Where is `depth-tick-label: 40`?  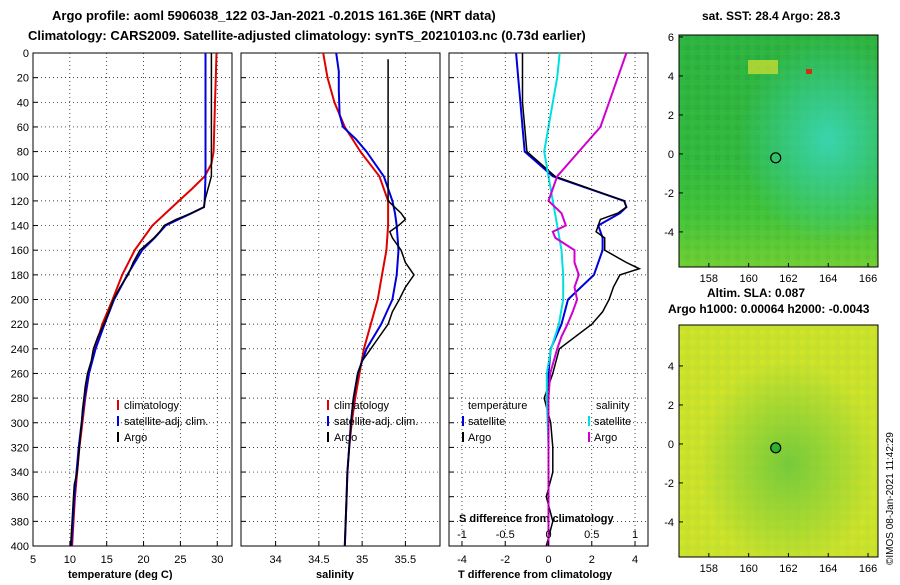
depth-tick-label: 40 is located at coordinates (23, 103).